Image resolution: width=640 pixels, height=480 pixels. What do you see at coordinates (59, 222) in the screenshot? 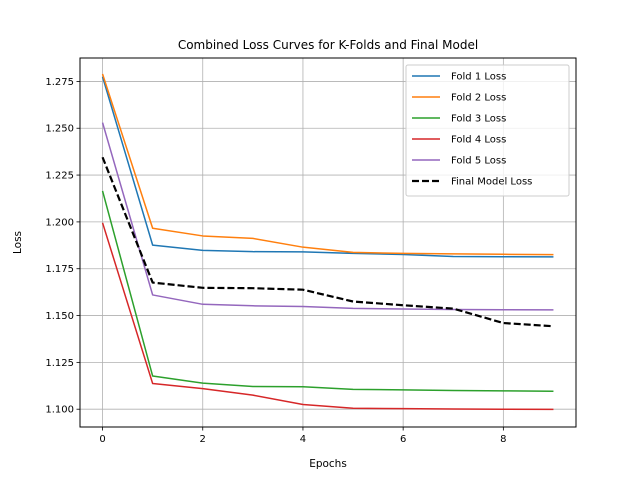
I see `y-tick-label: 1.200` at bounding box center [59, 222].